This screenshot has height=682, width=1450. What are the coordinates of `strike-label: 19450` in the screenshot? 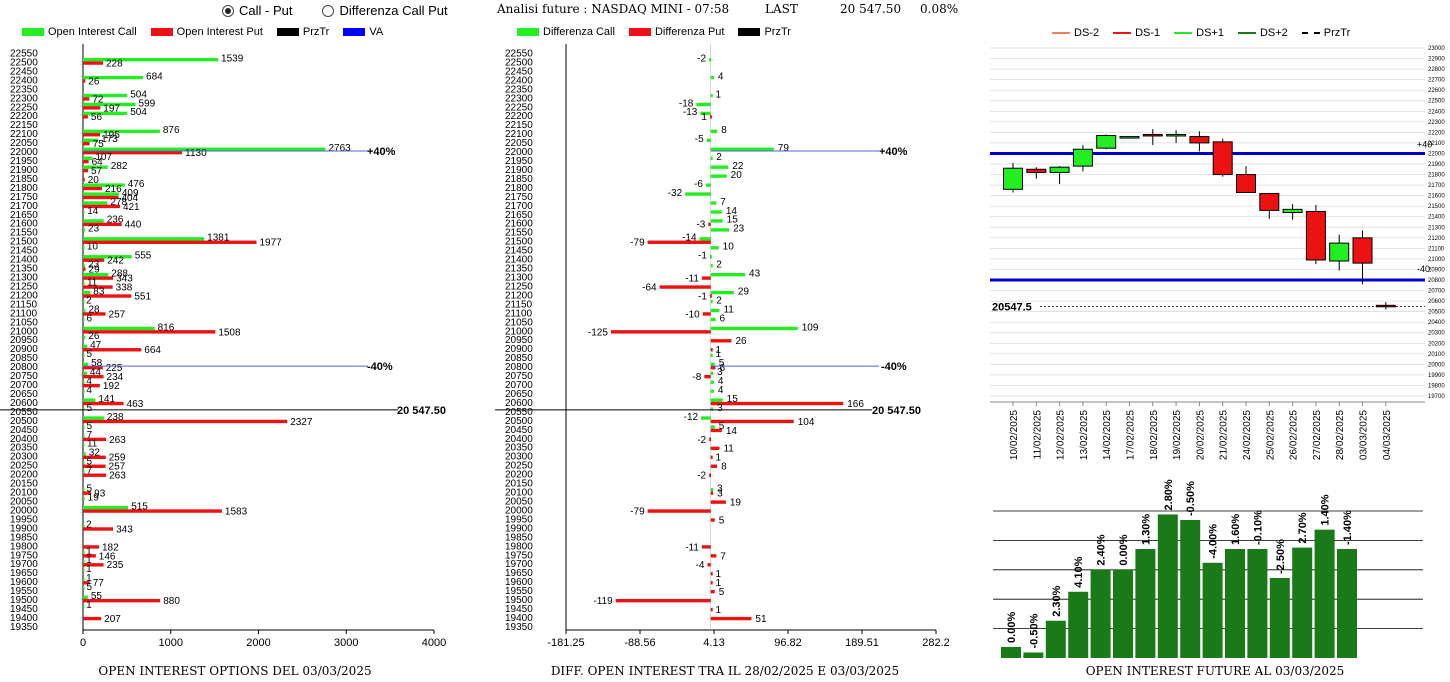 It's located at (24, 609).